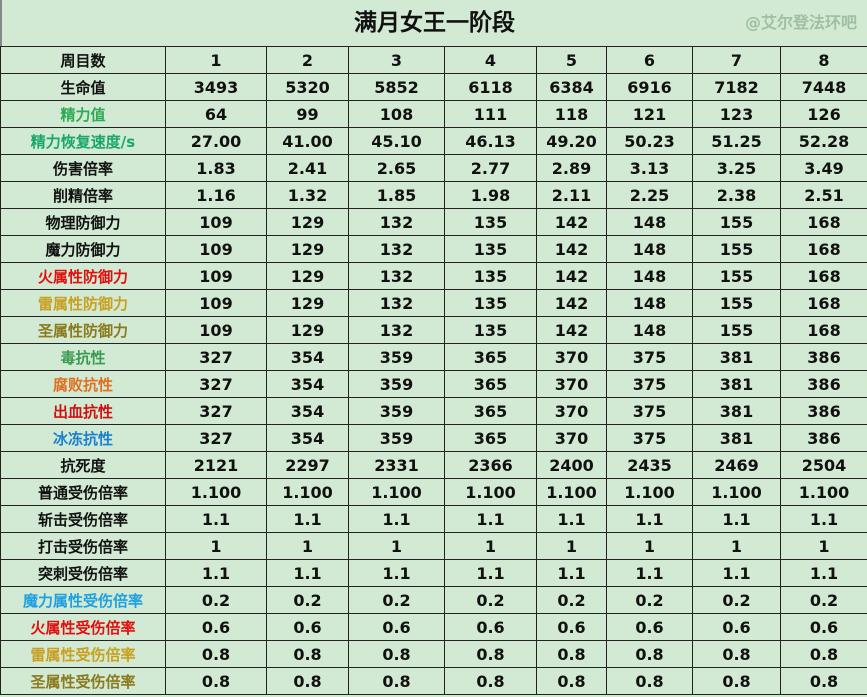  I want to click on header-cell: 7, so click(736, 60).